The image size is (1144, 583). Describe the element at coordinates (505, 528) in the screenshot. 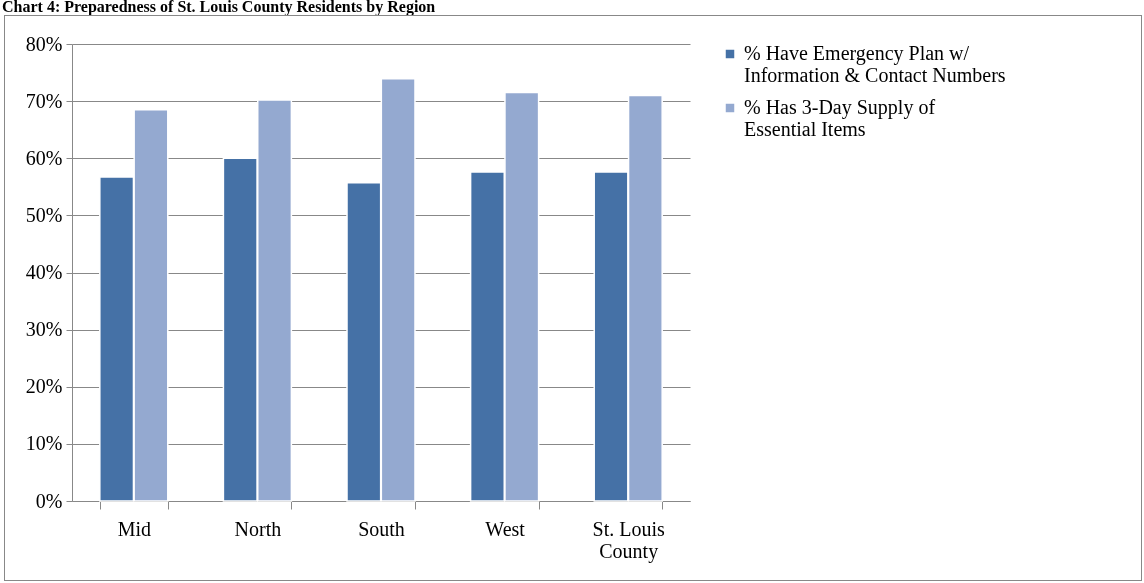

I see `x-tick-label: West` at that location.